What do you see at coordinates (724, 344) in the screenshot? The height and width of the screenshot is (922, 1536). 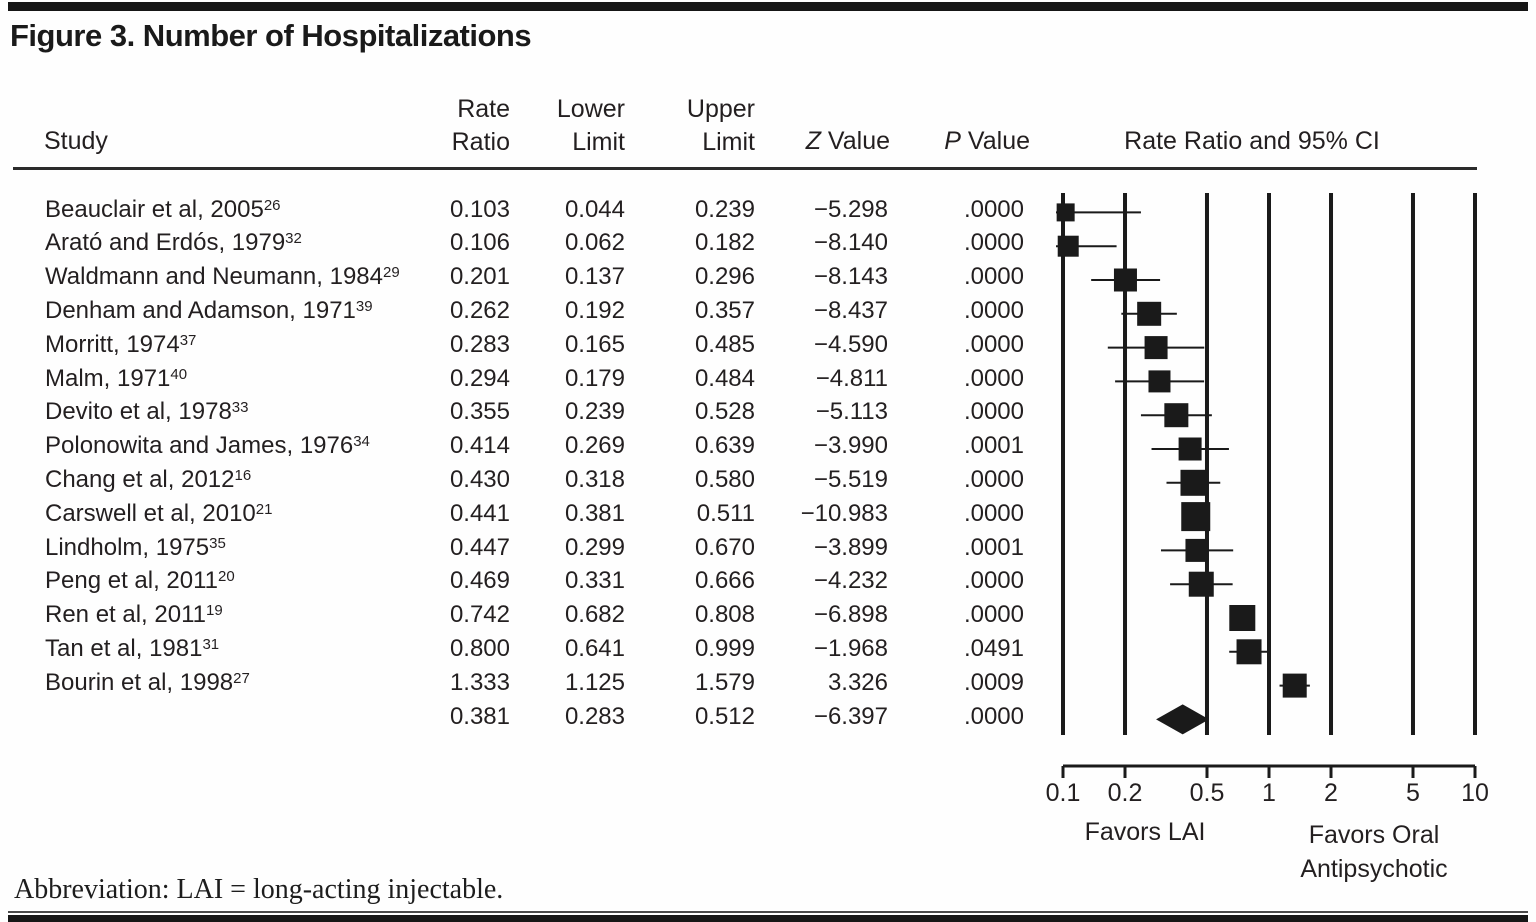 I see `upper-limit-value: 0.485` at bounding box center [724, 344].